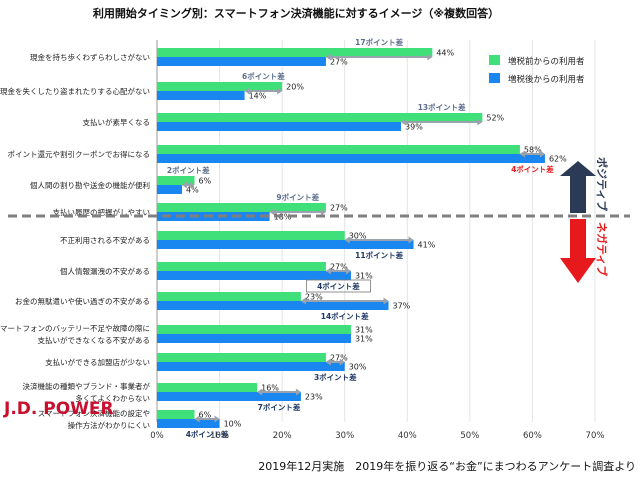 The width and height of the screenshot is (640, 482). What do you see at coordinates (188, 170) in the screenshot?
I see `difference-label: 2ポイント差` at bounding box center [188, 170].